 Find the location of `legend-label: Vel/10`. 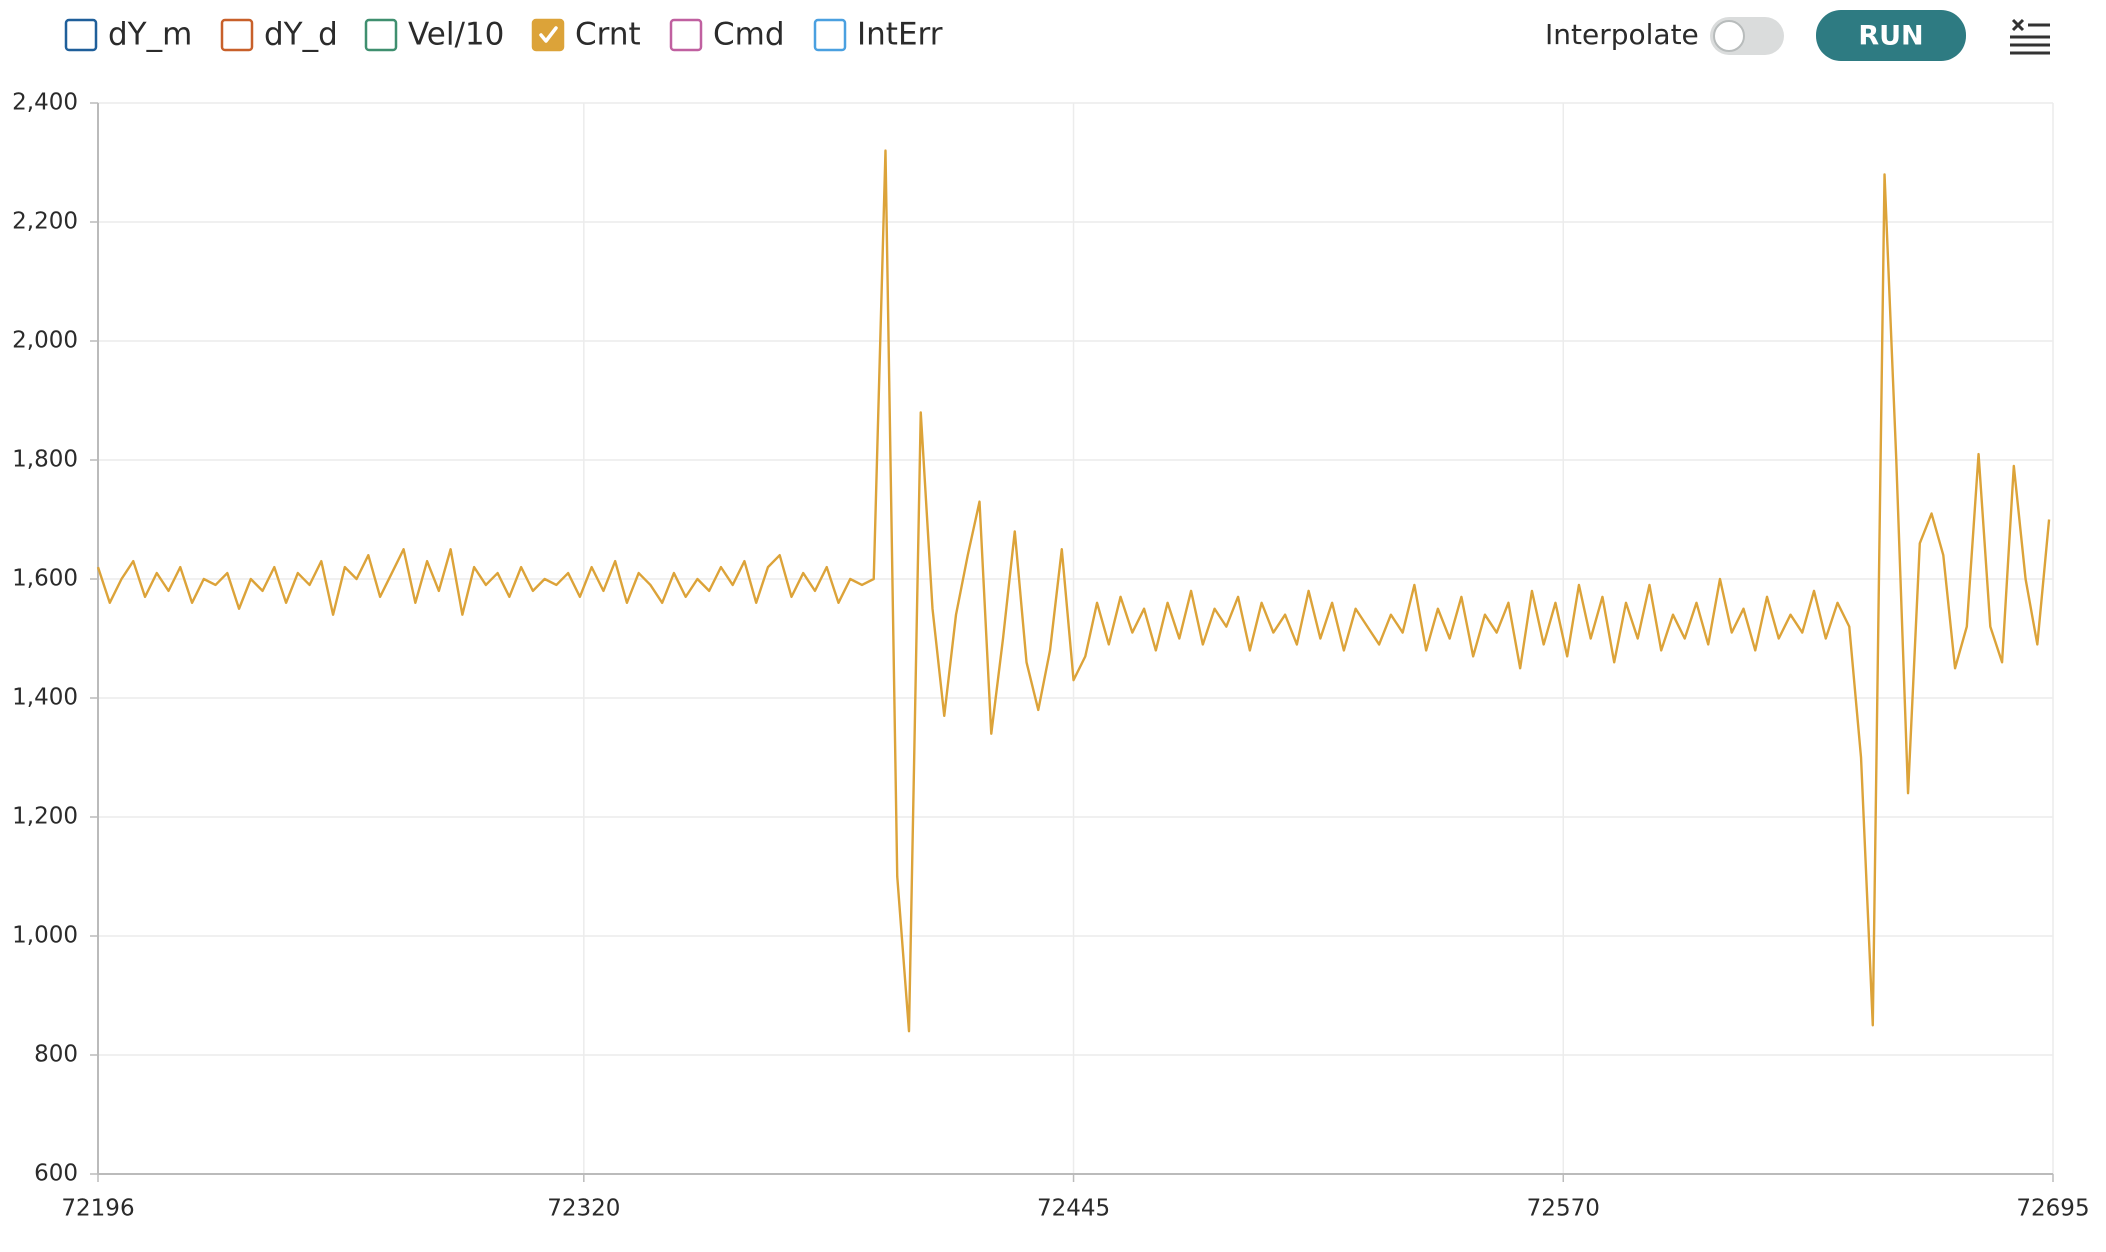

legend-label: Vel/10 is located at coordinates (456, 35).